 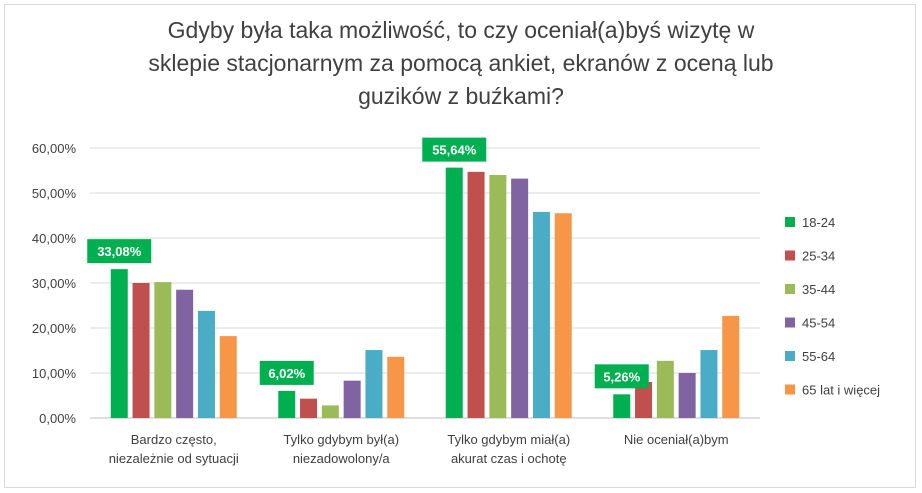 I want to click on data-label: 5,26%, so click(x=621, y=376).